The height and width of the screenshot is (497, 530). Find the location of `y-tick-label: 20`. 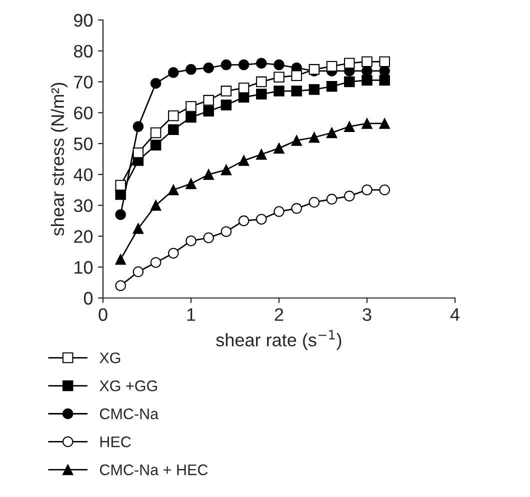

y-tick-label: 20 is located at coordinates (83, 236).